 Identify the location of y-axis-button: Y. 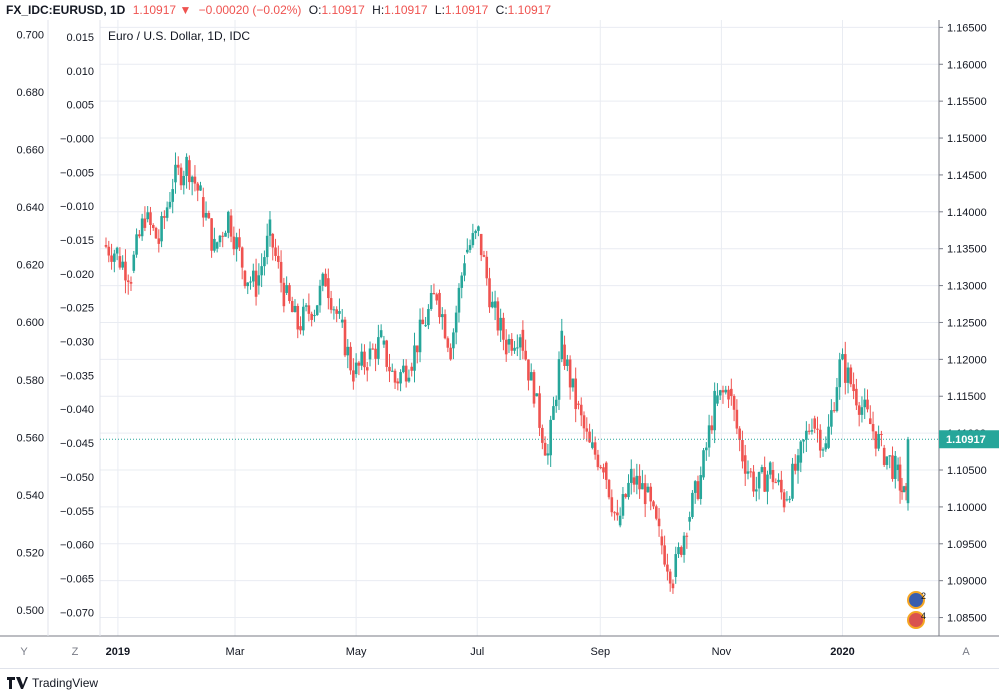
(24, 652).